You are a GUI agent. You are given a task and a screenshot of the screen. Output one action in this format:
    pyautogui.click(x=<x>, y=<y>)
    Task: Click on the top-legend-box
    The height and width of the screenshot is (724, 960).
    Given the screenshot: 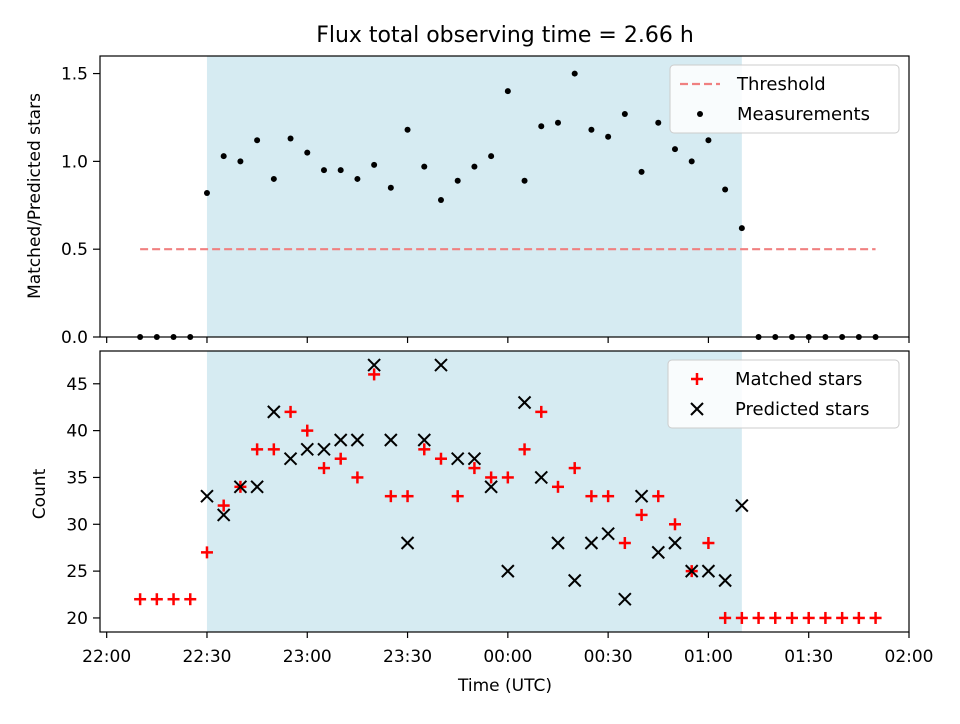 What is the action you would take?
    pyautogui.click(x=784, y=99)
    